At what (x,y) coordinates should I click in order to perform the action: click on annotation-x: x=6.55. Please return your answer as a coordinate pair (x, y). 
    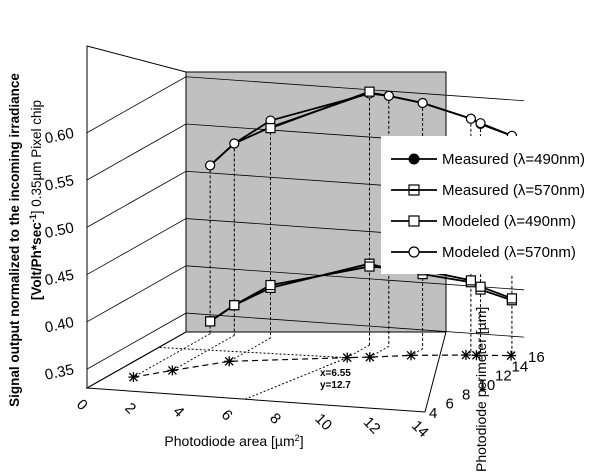
    Looking at the image, I should click on (335, 373).